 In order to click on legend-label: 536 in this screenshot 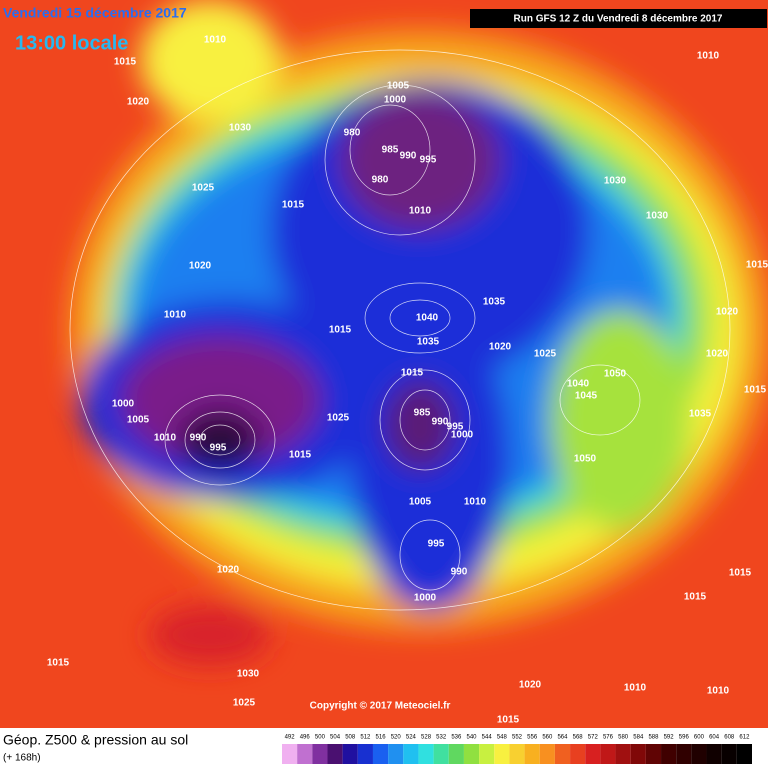, I will do `click(456, 738)`.